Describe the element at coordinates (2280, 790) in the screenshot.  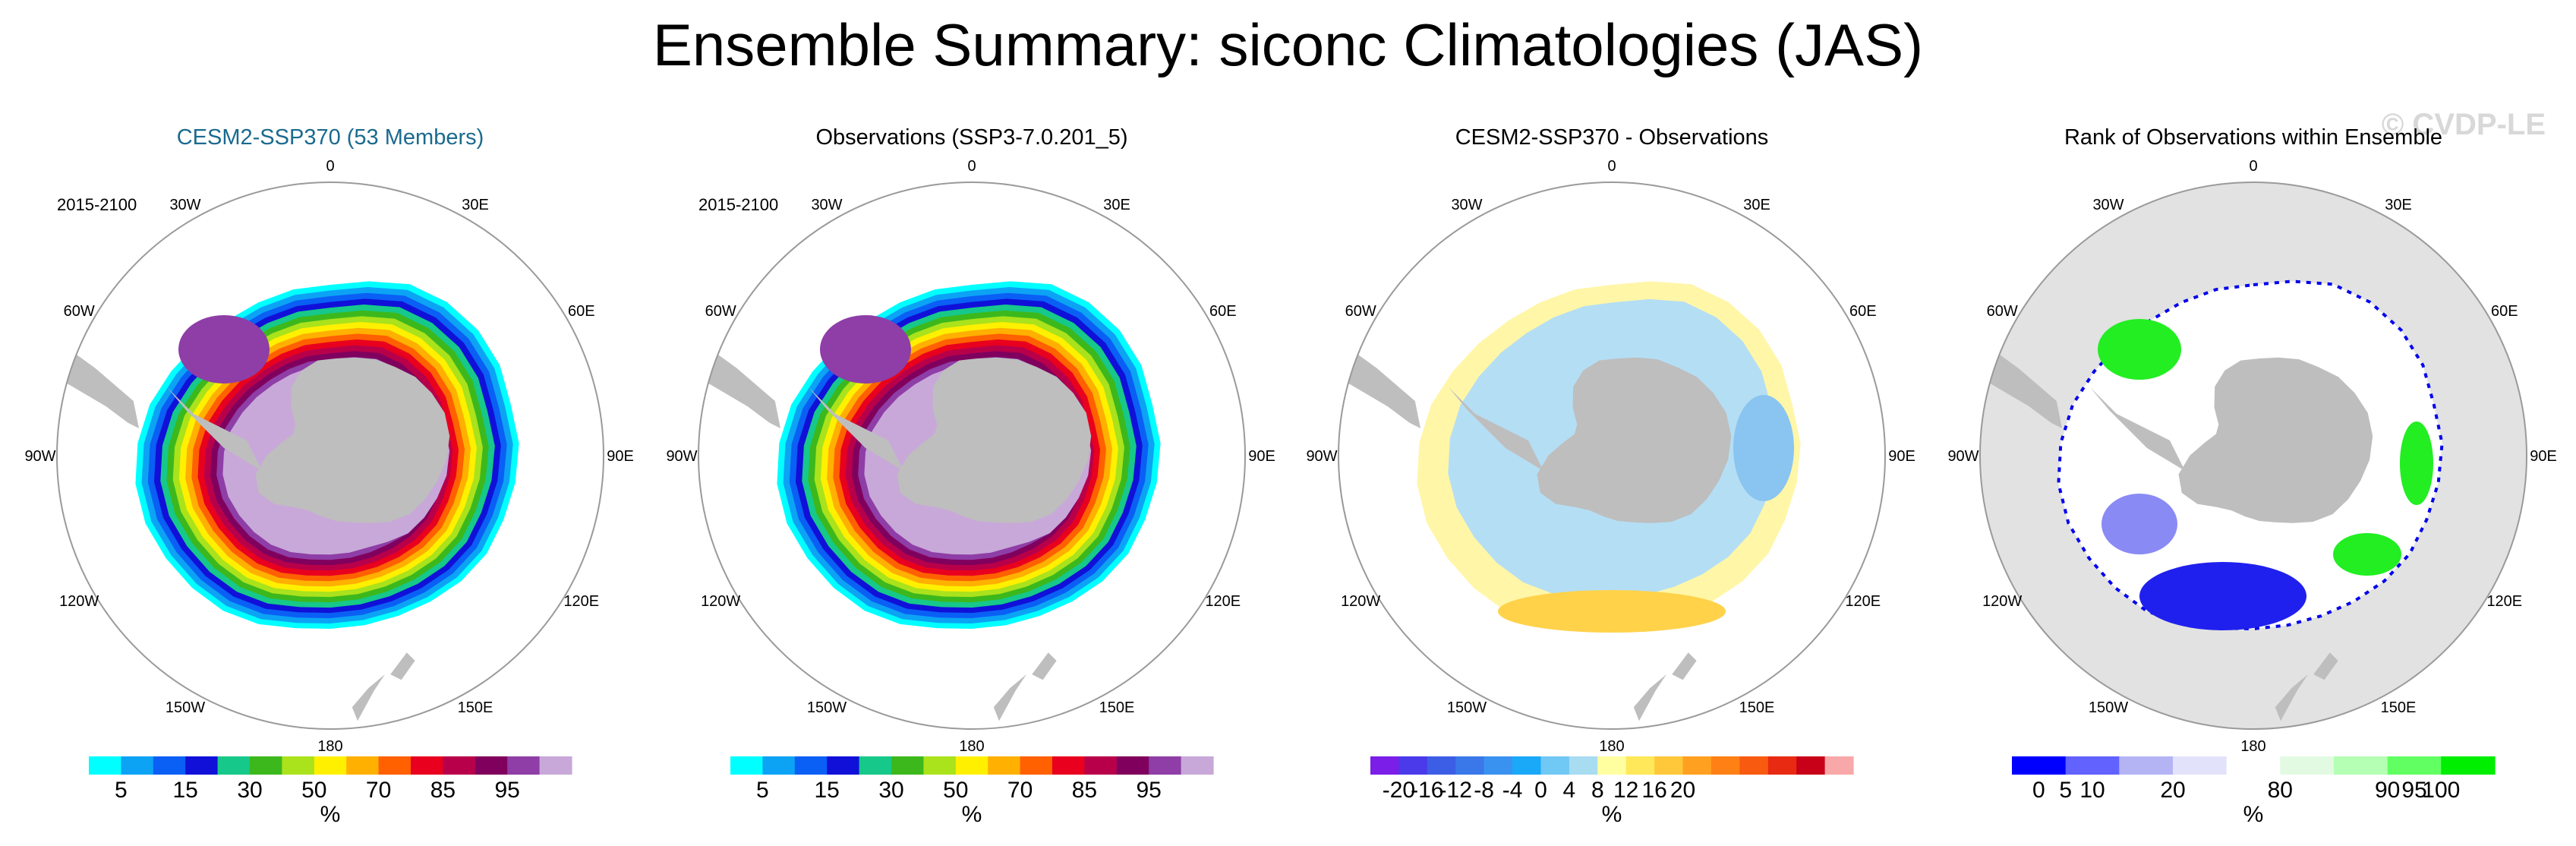
I see `panel-4-colorbar-label-80: 80` at that location.